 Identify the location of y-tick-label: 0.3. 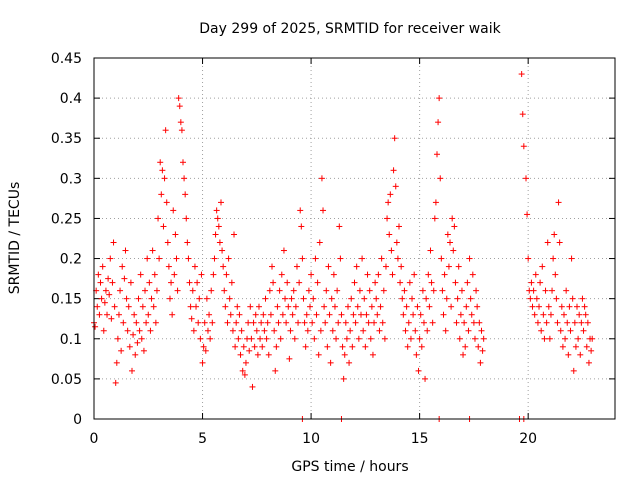
(71, 179).